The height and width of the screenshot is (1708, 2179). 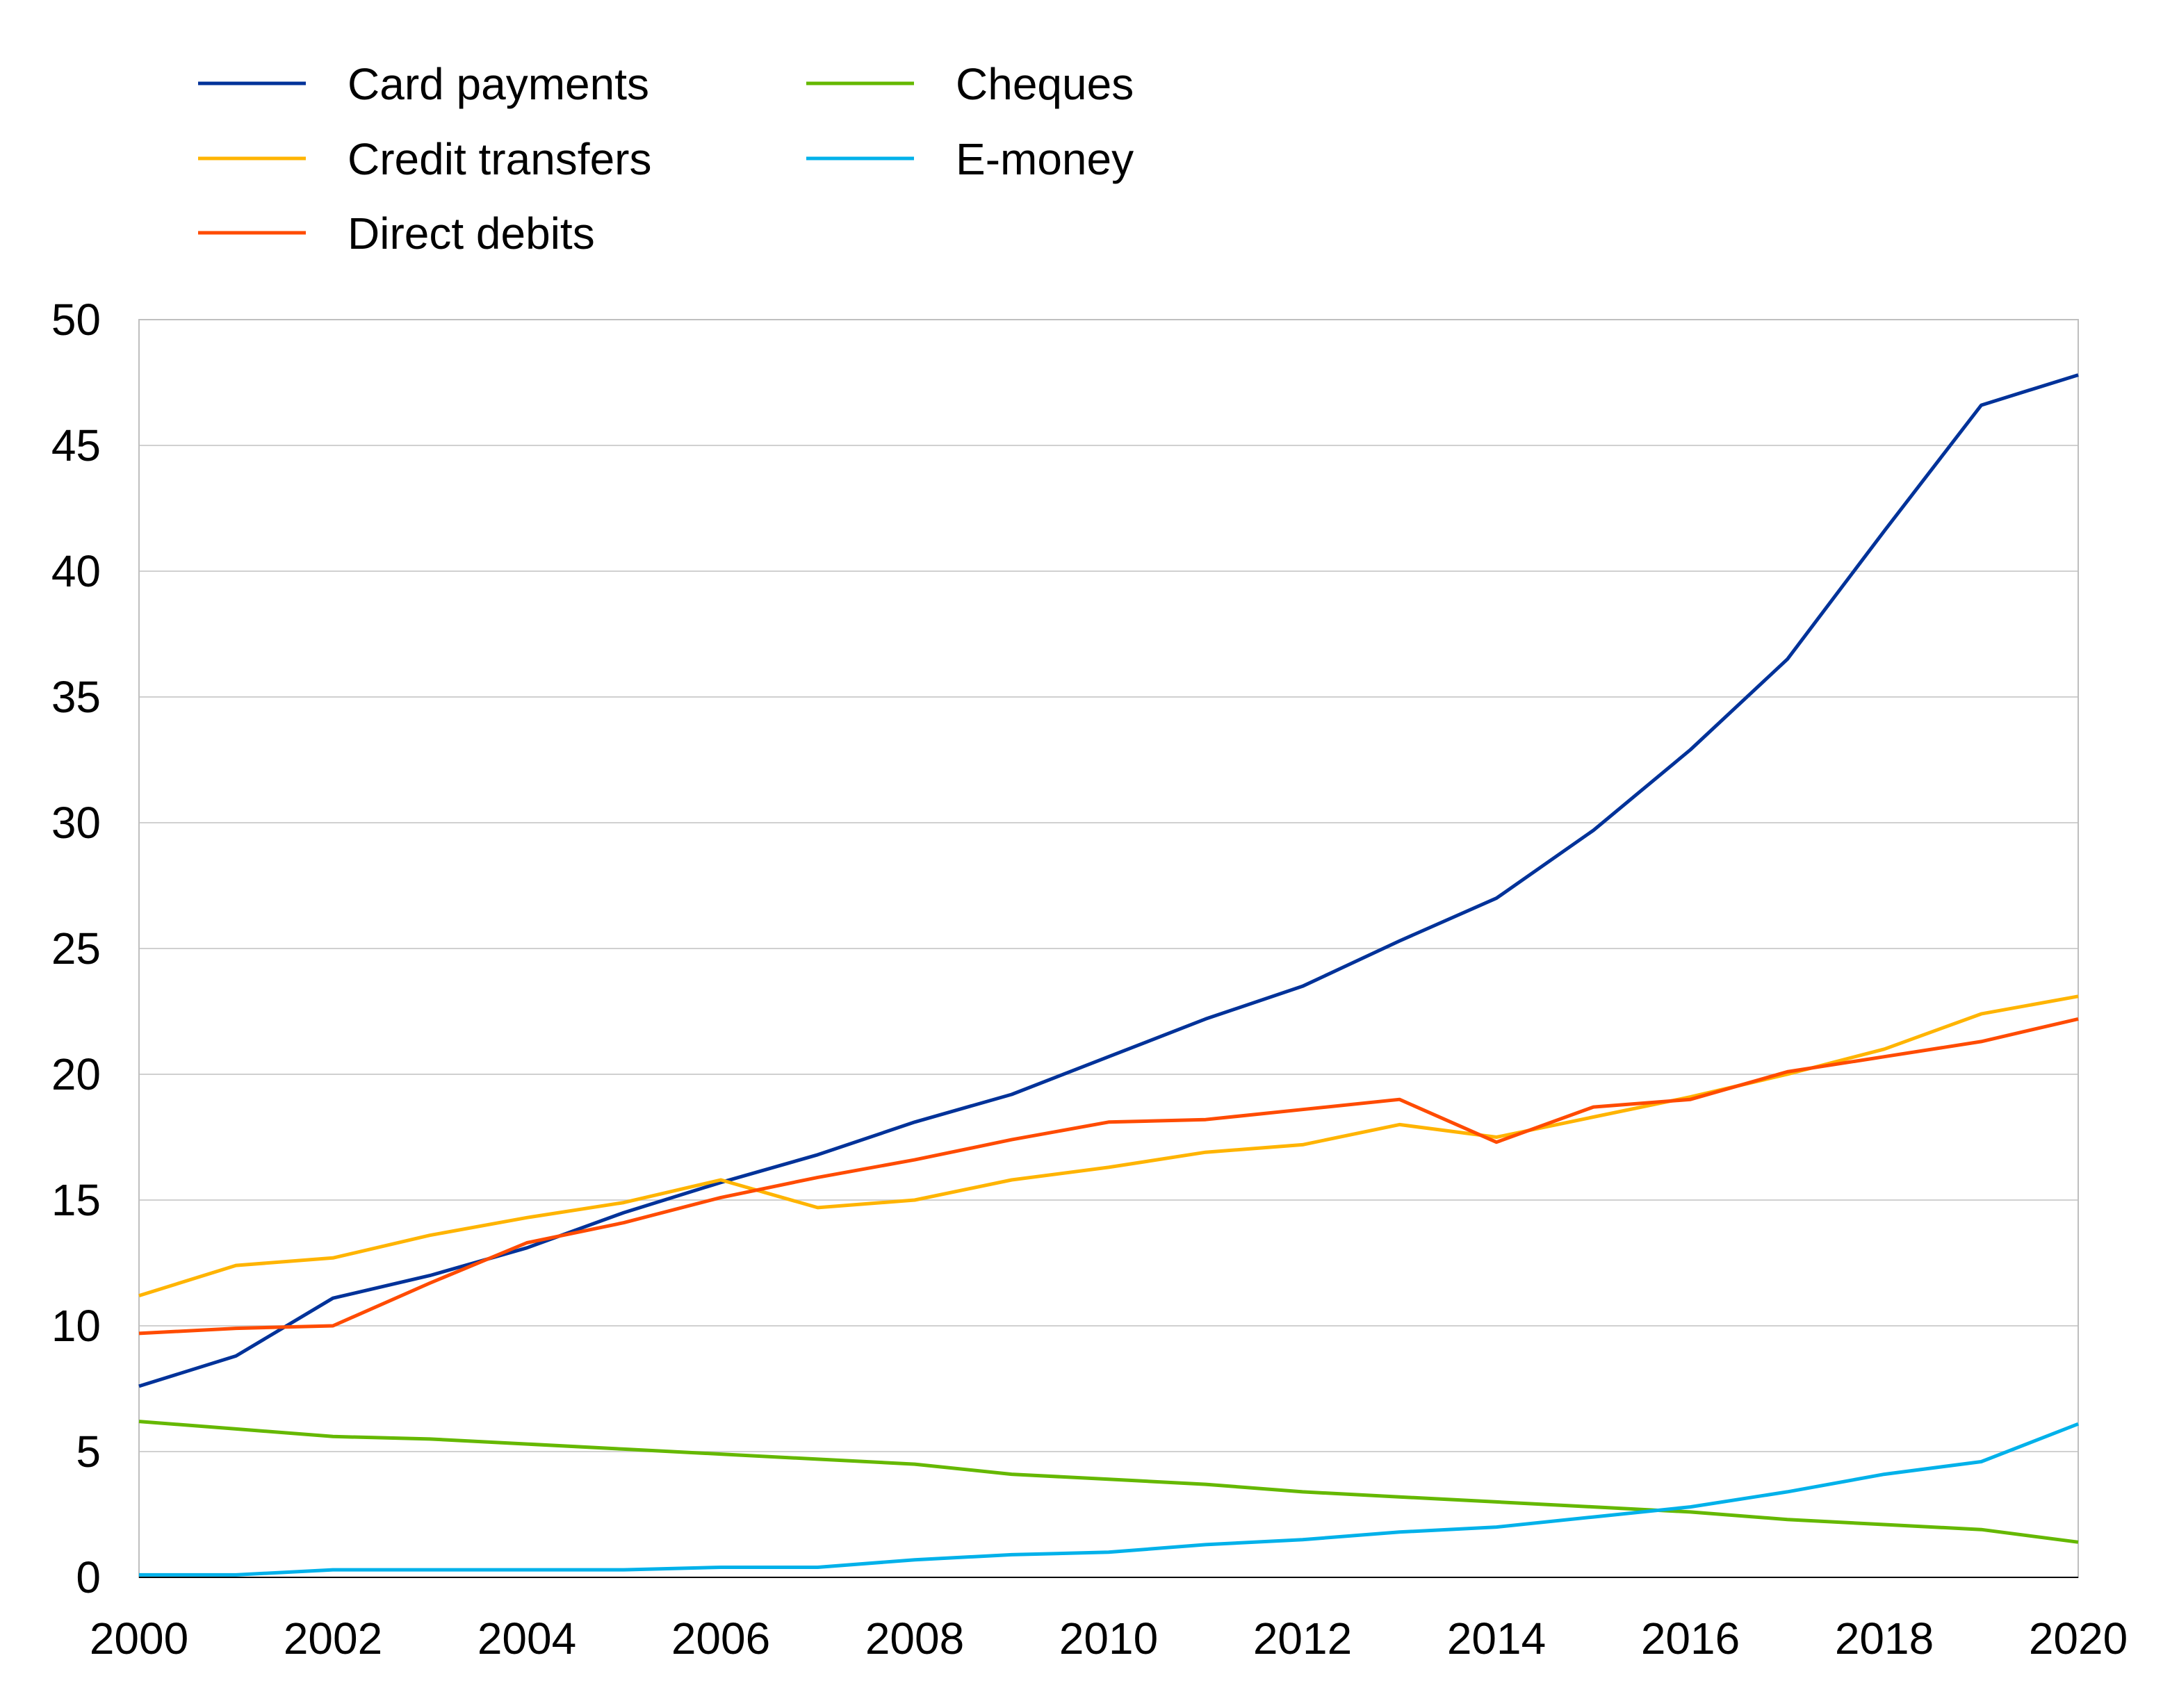 What do you see at coordinates (914, 1638) in the screenshot?
I see `x-tick-label-2008: 2008` at bounding box center [914, 1638].